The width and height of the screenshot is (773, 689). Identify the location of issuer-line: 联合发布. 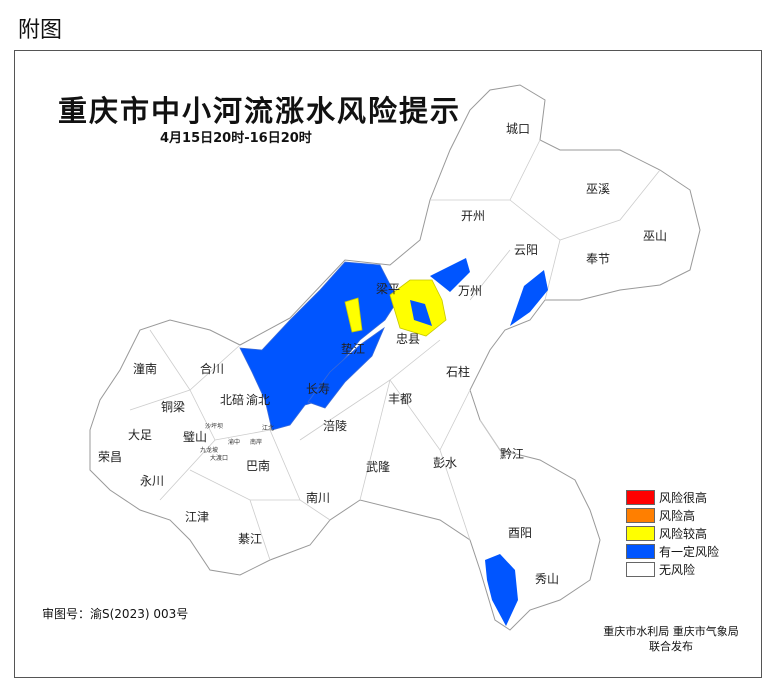
(671, 646).